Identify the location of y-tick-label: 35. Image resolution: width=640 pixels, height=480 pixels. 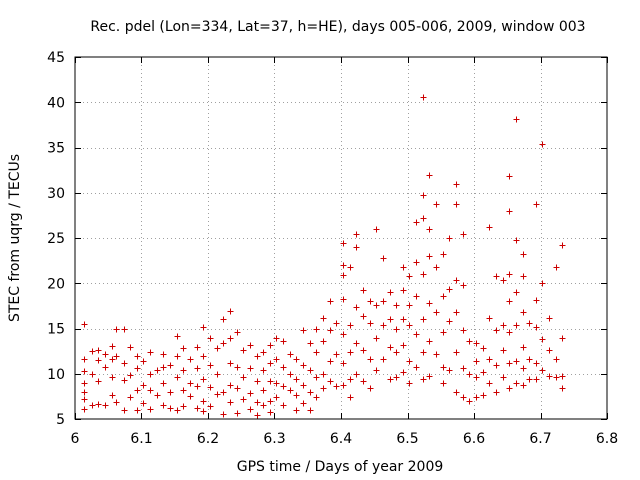
(56, 149).